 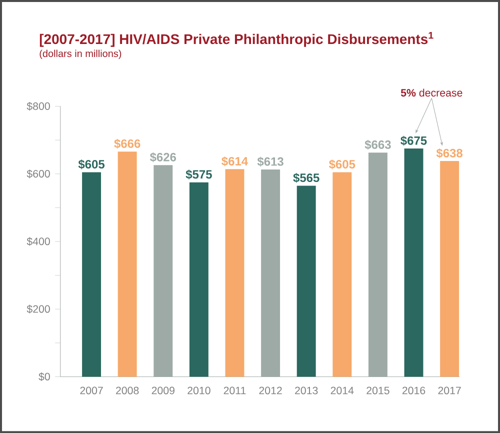 I want to click on y-tick-label: $200, so click(x=38, y=309).